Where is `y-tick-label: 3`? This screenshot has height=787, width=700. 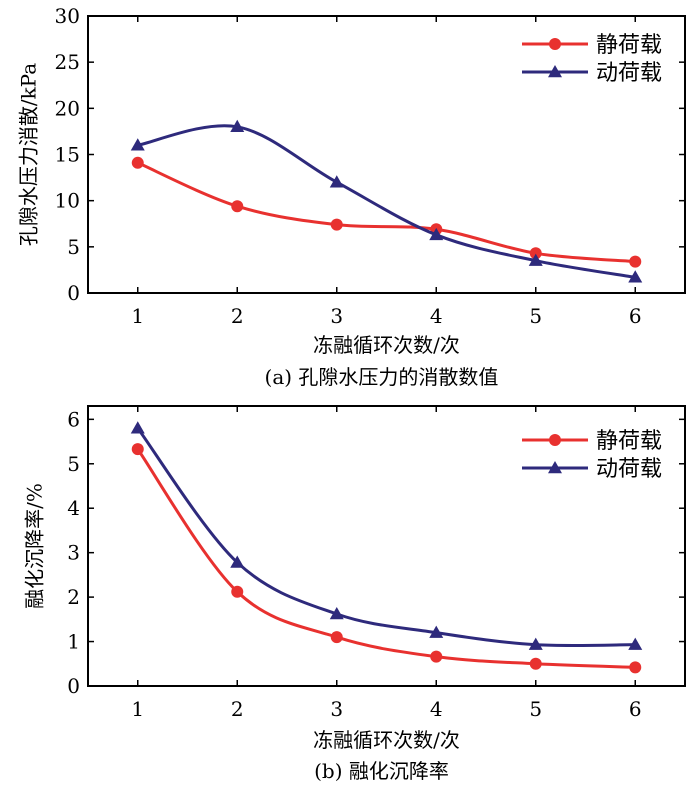 y-tick-label: 3 is located at coordinates (73, 553).